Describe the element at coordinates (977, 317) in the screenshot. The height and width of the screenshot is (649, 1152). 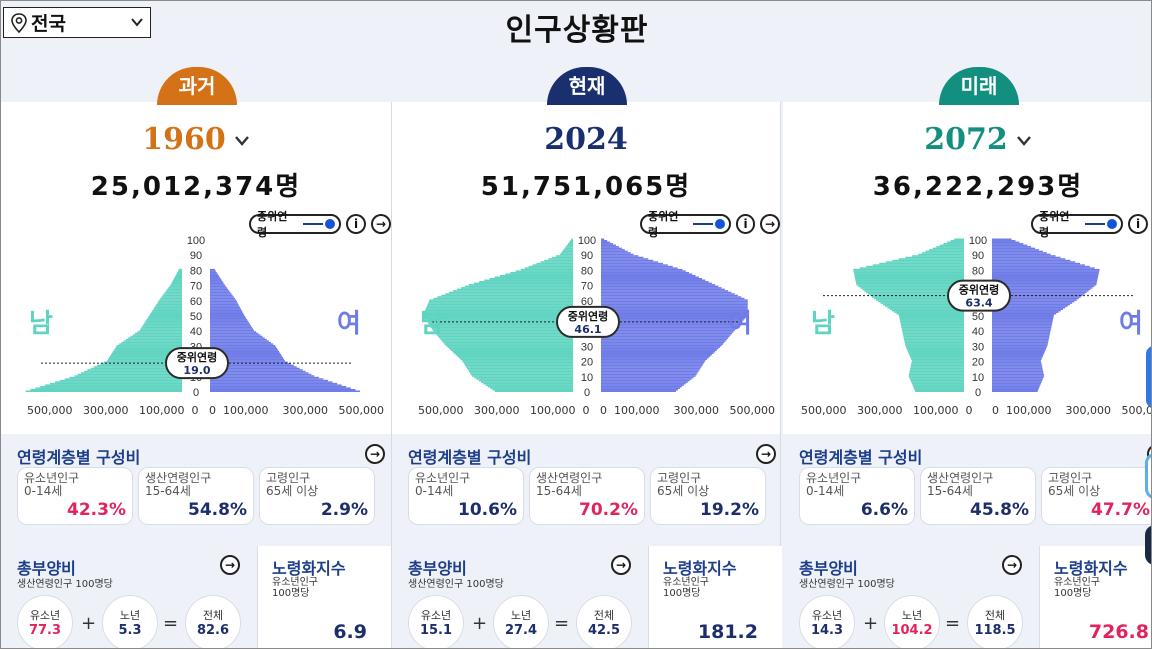
I see `population-pyramid-chart: 0102030405060708090100중위연령63.4남여` at that location.